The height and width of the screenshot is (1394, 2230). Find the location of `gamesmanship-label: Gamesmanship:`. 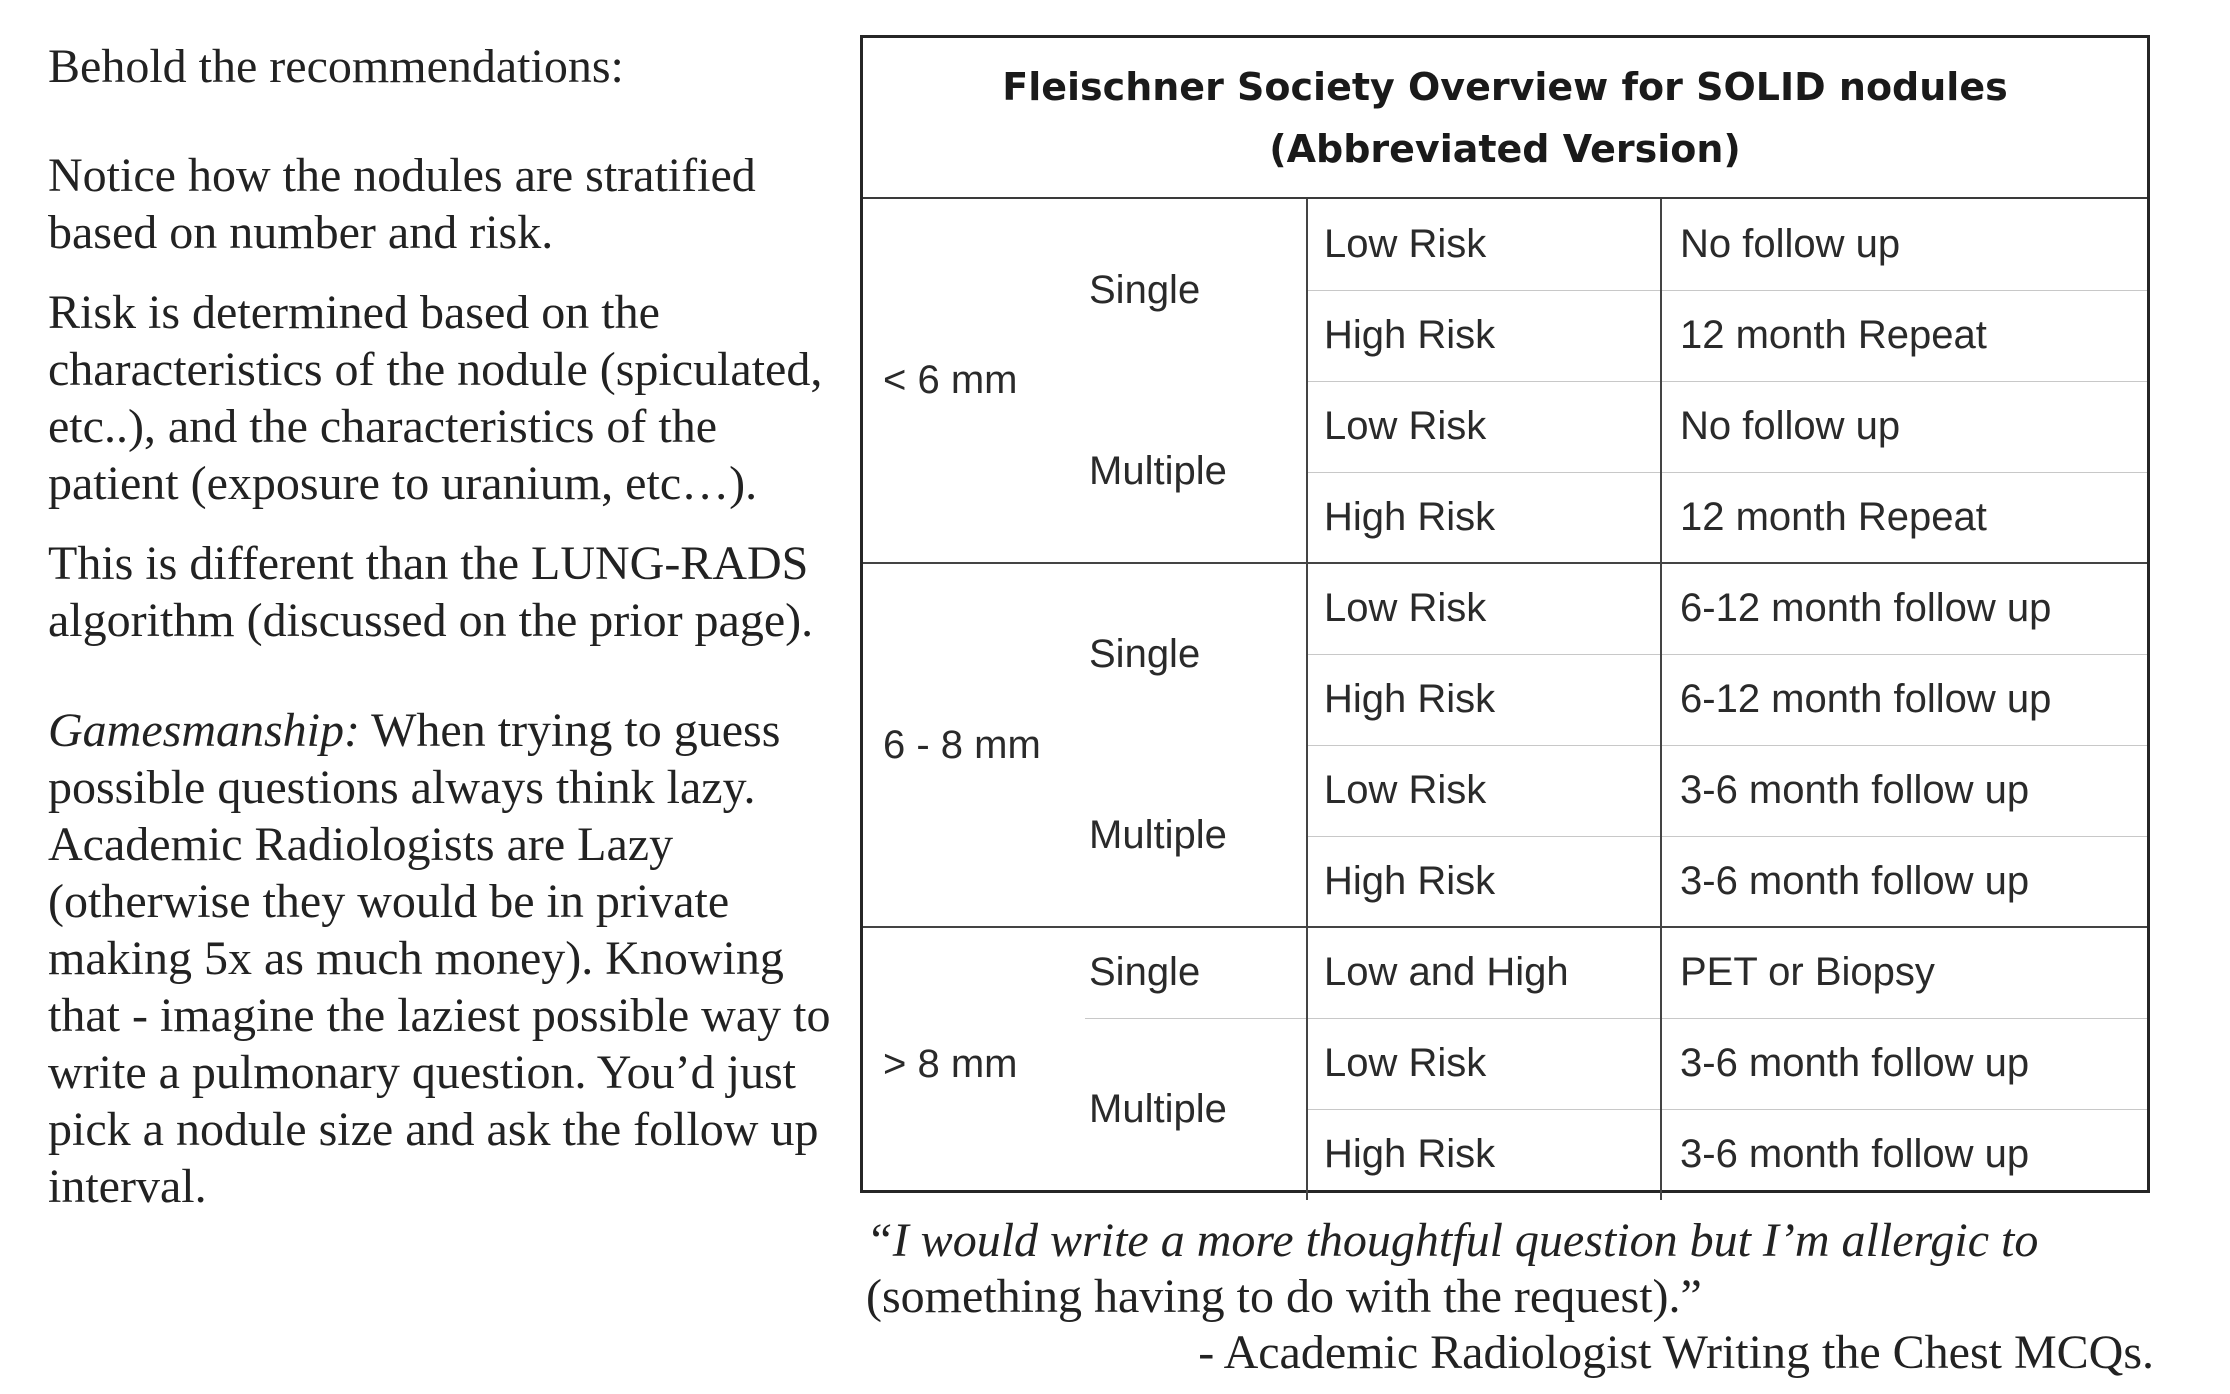

gamesmanship-label: Gamesmanship: is located at coordinates (204, 730).